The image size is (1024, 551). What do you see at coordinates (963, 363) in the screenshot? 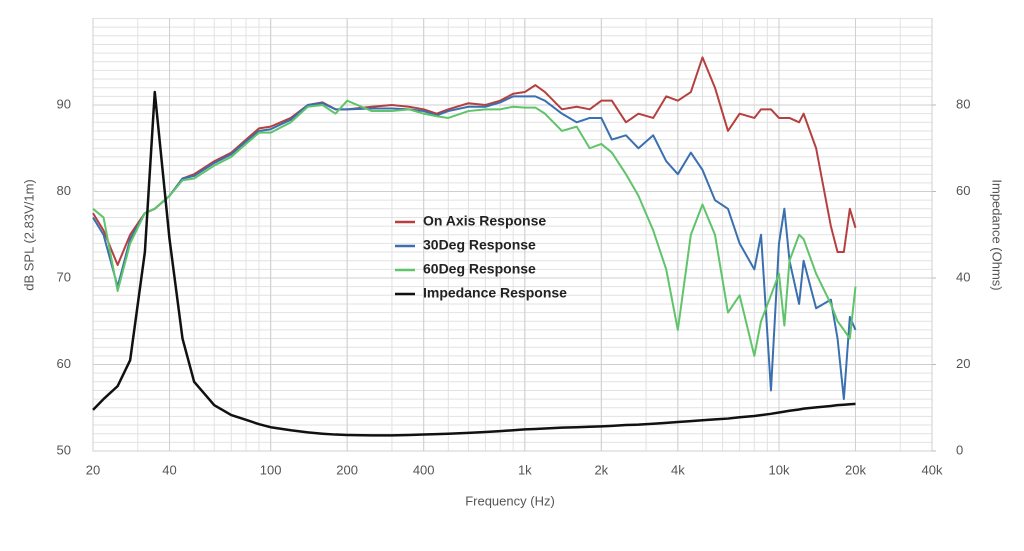
I see `y2-tick-label: 20` at bounding box center [963, 363].